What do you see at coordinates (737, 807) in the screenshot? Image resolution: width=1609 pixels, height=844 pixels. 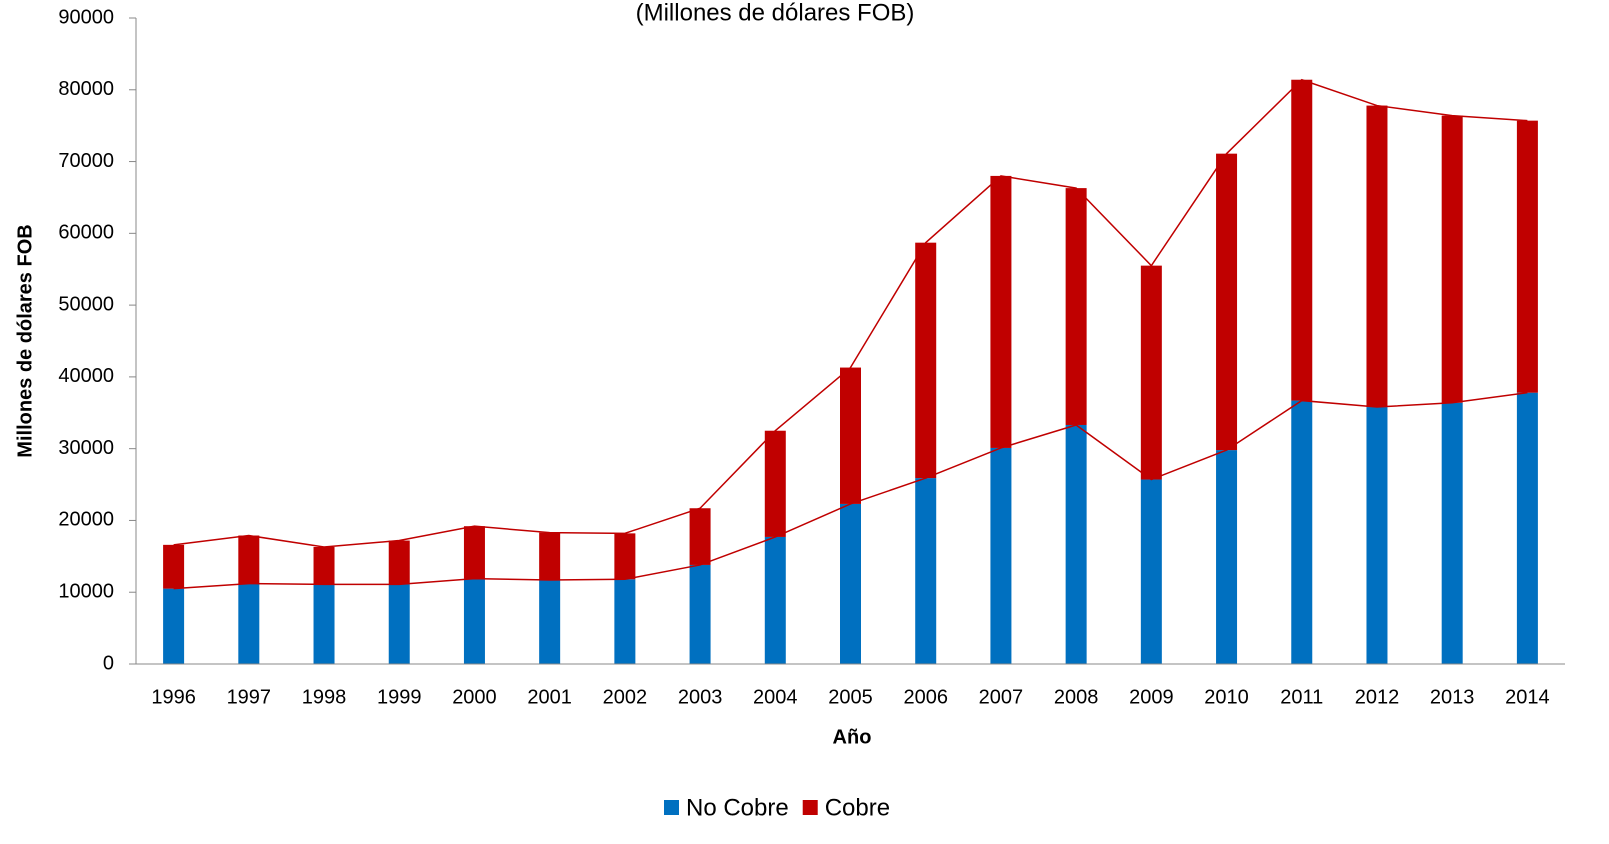 I see `legend-label: No Cobre` at bounding box center [737, 807].